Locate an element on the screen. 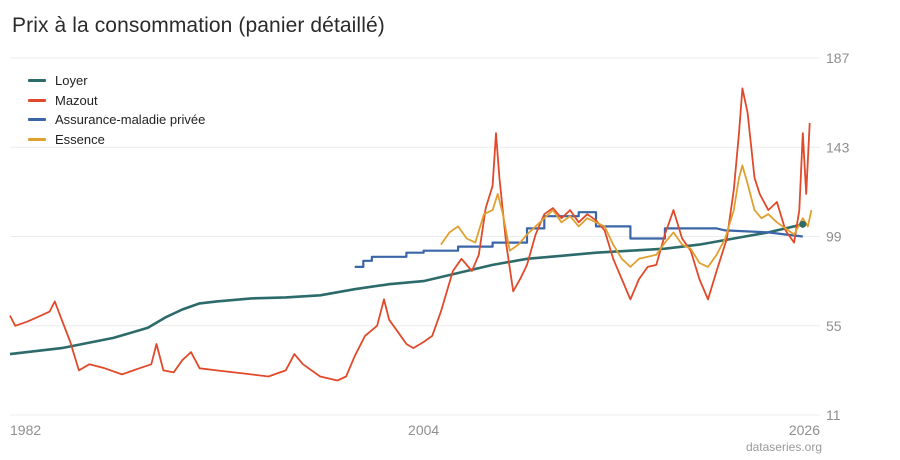 The image size is (900, 460). legend-swatch-mazout is located at coordinates (37, 100).